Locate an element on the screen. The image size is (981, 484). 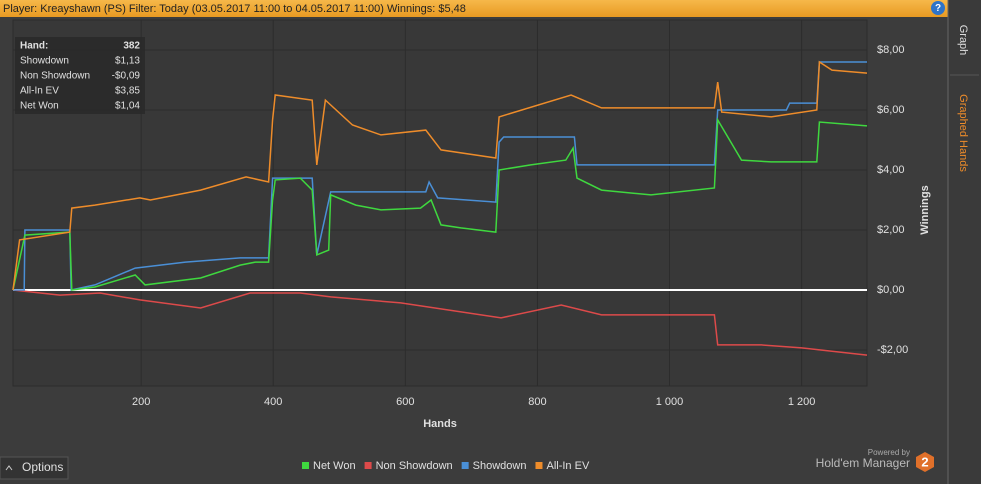
stats-value: 382 is located at coordinates (131, 46).